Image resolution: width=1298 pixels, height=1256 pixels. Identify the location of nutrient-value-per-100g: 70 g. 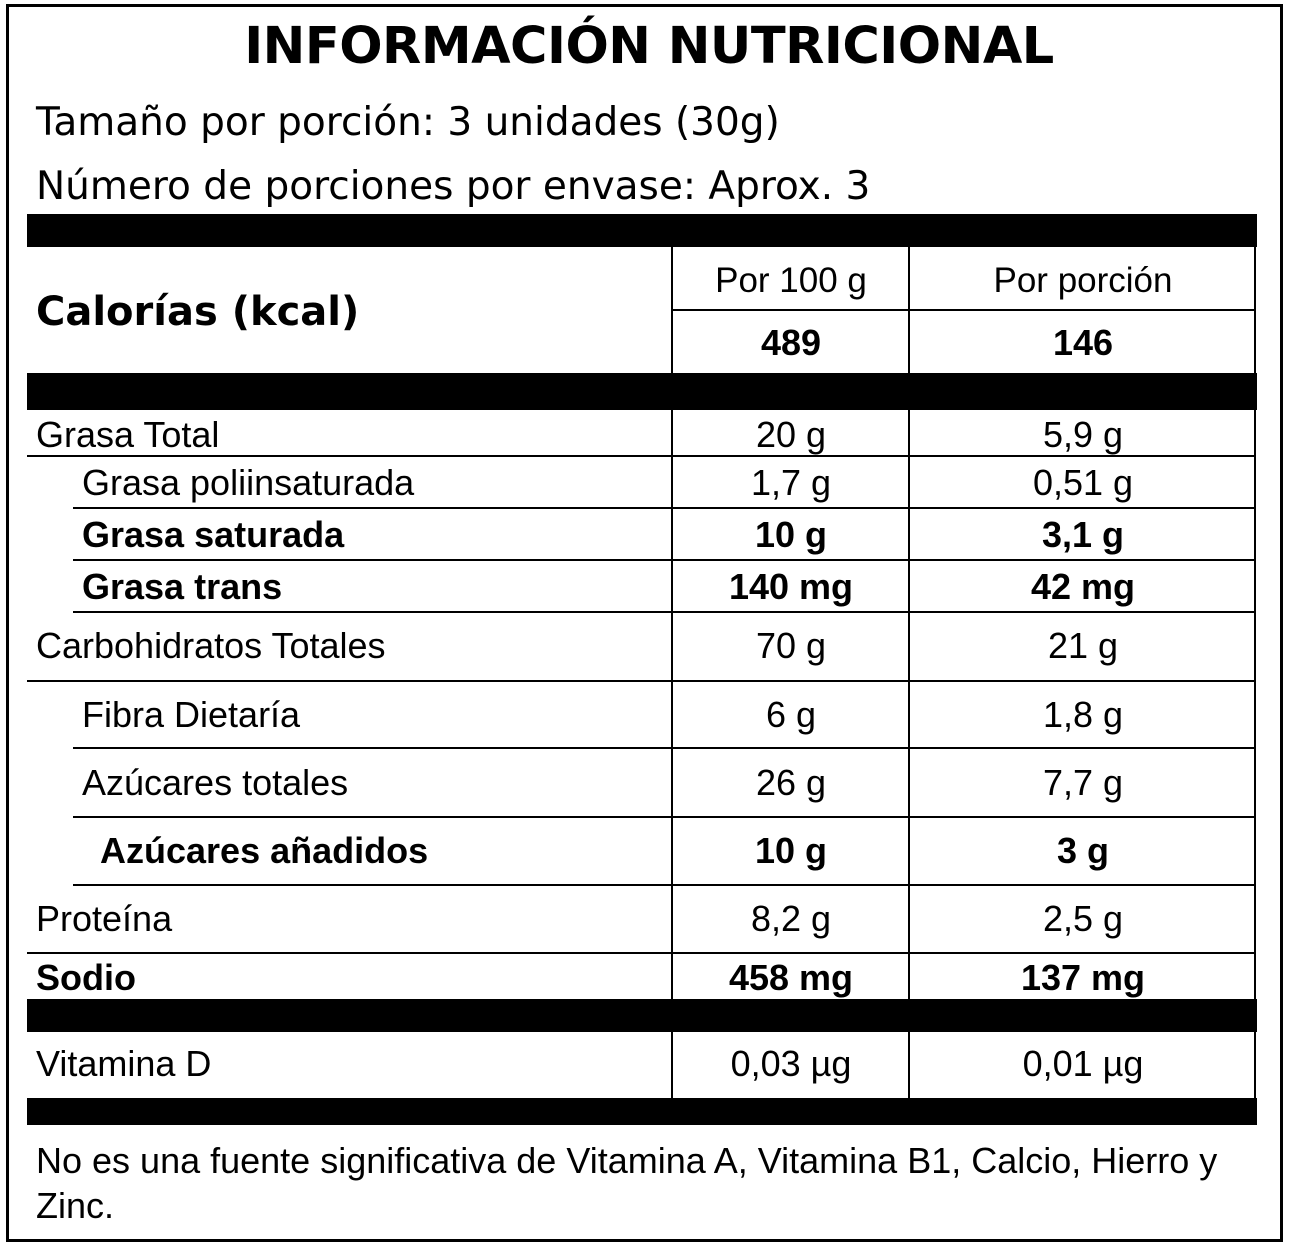
(791, 645).